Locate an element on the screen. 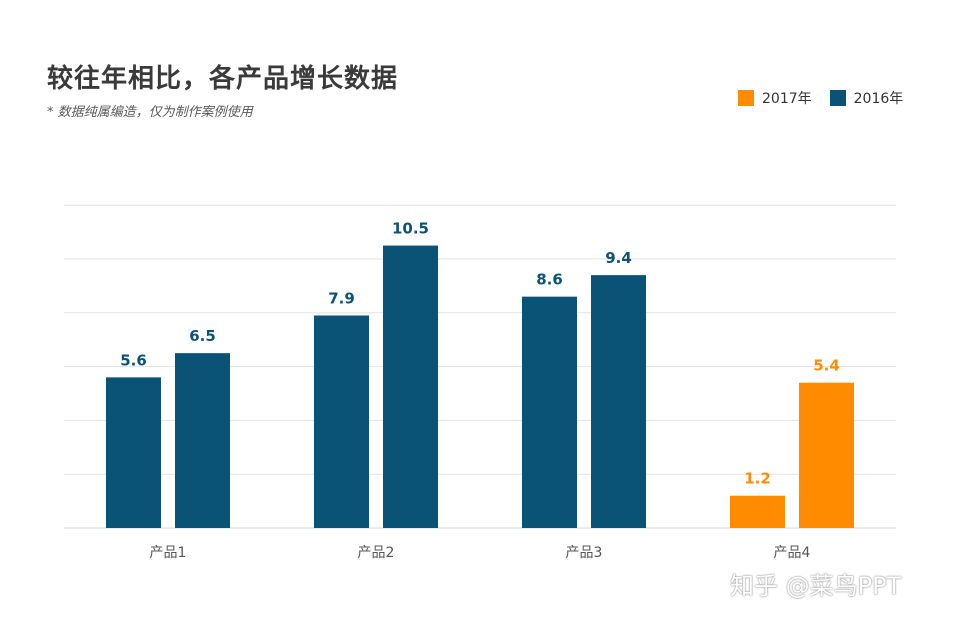 This screenshot has height=623, width=960. x-tick-label: 产品2 is located at coordinates (376, 553).